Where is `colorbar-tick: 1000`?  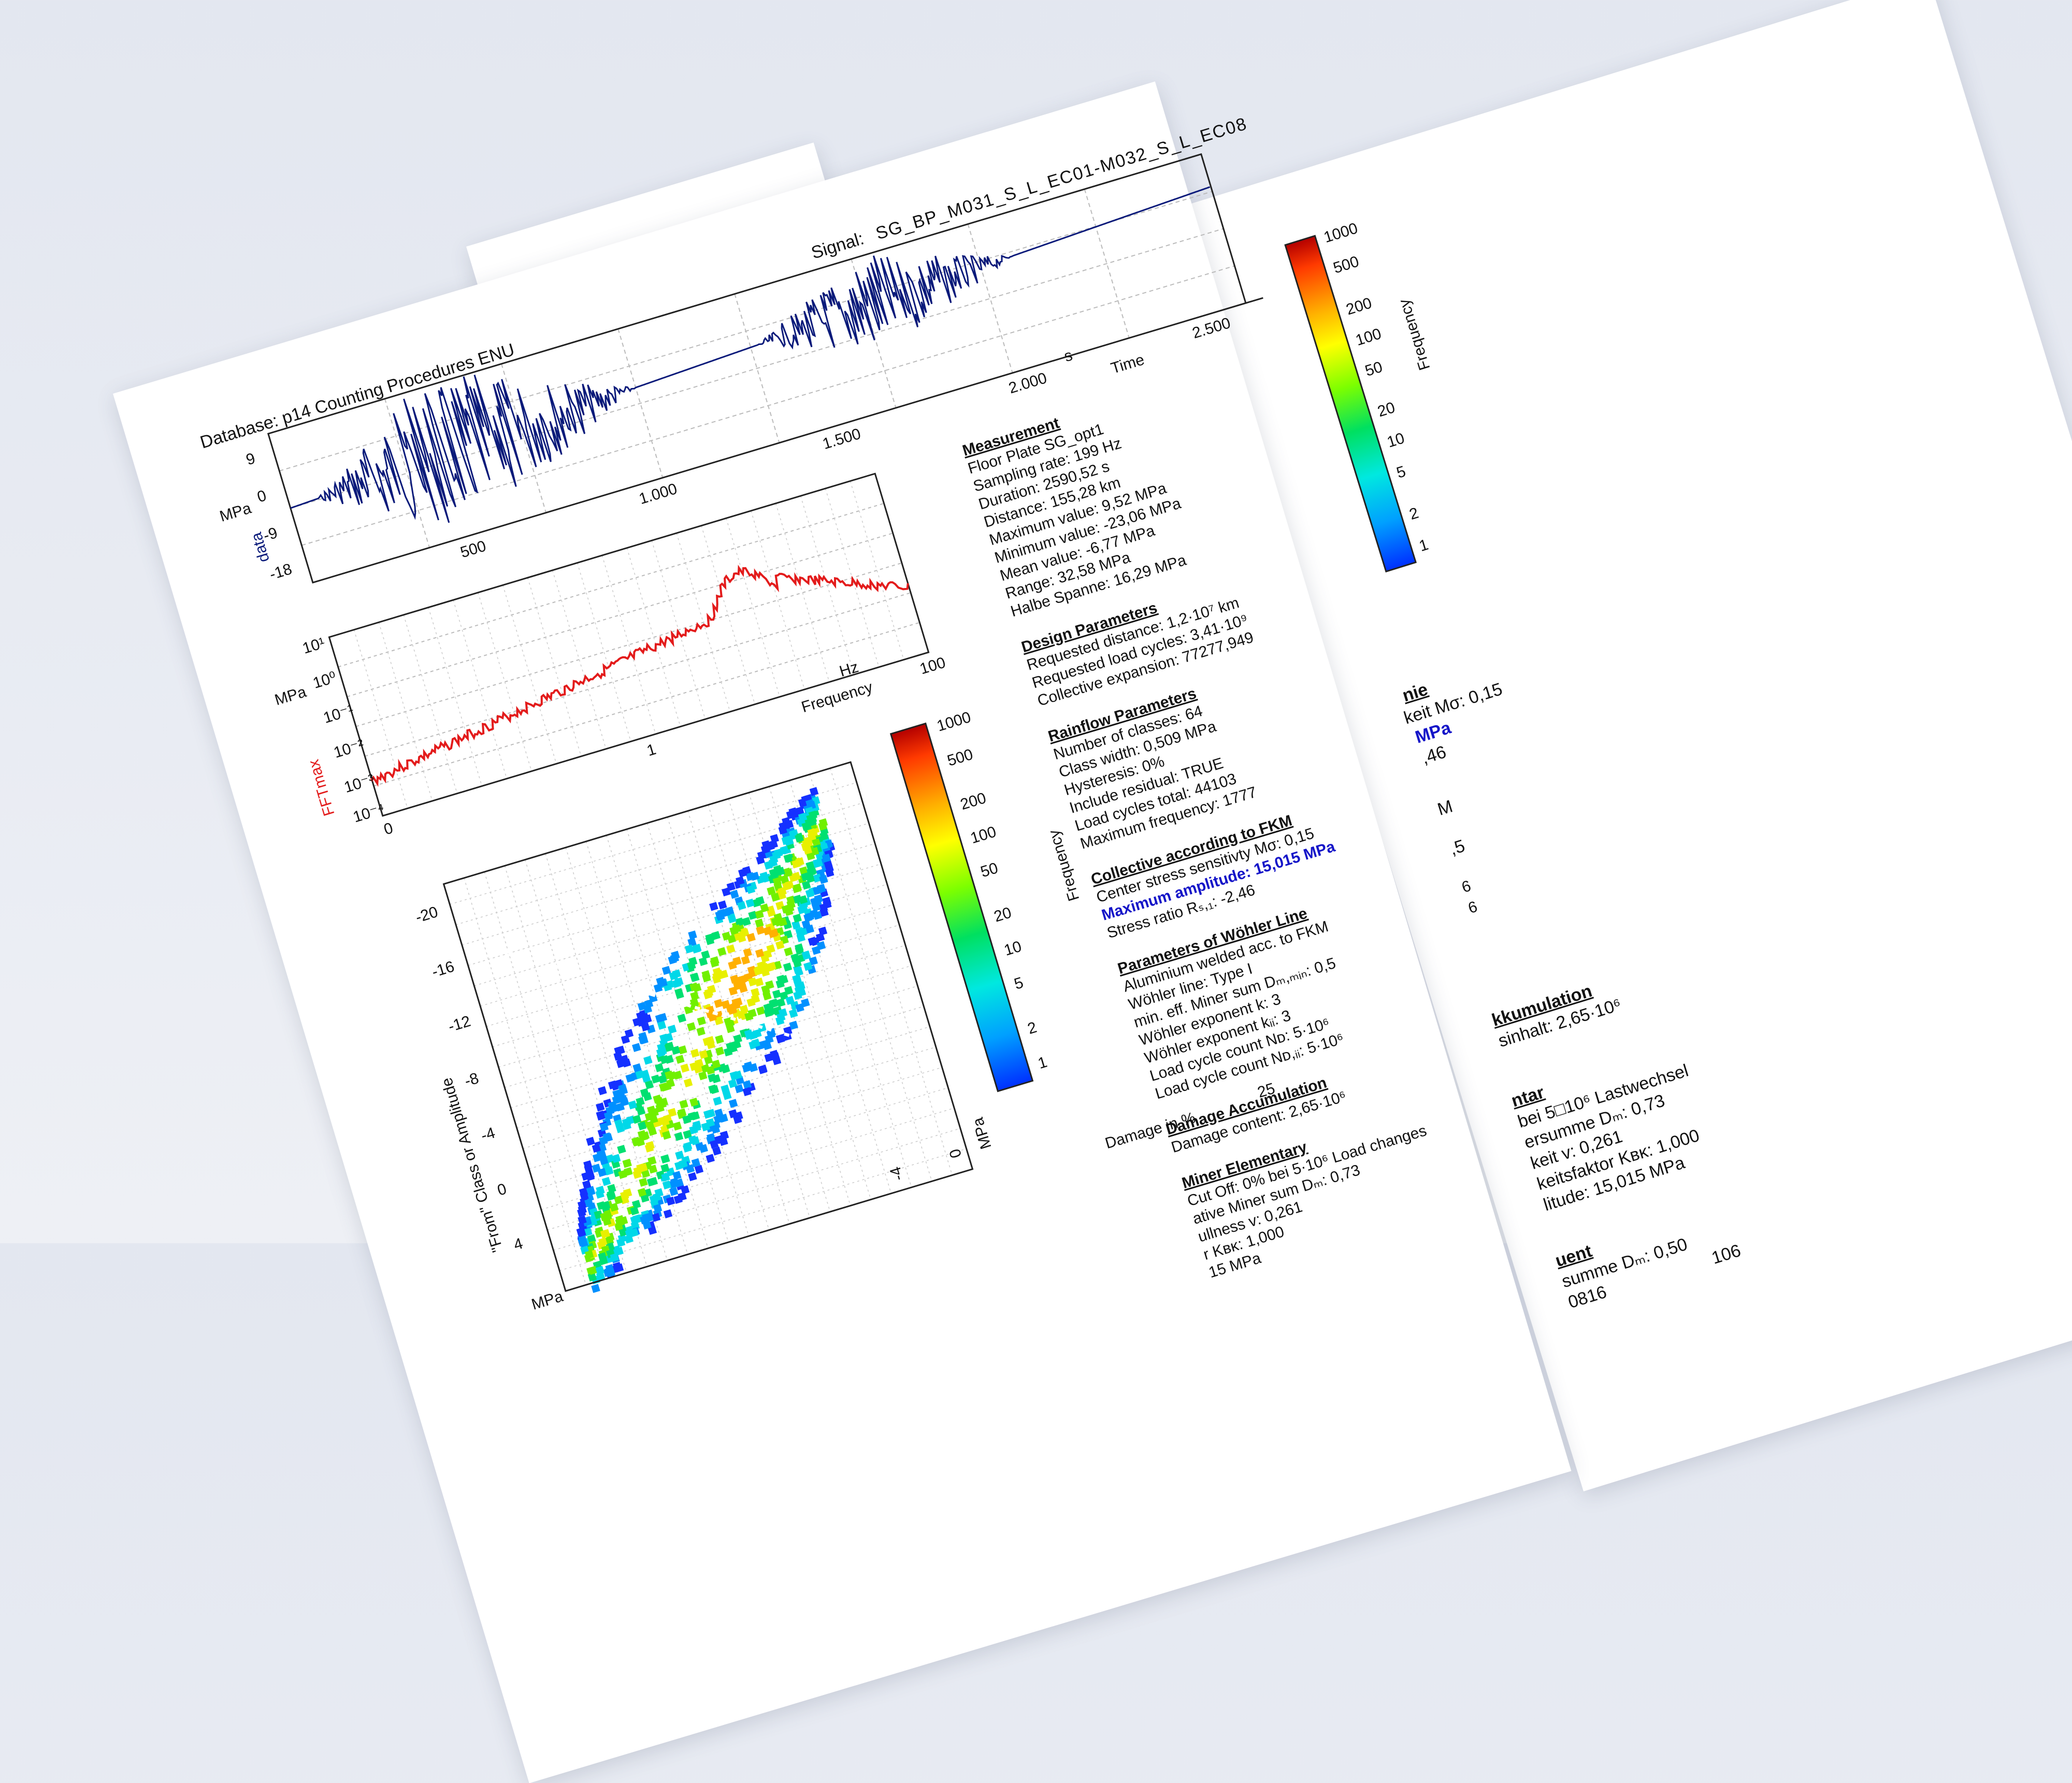
colorbar-tick: 1000 is located at coordinates (953, 722).